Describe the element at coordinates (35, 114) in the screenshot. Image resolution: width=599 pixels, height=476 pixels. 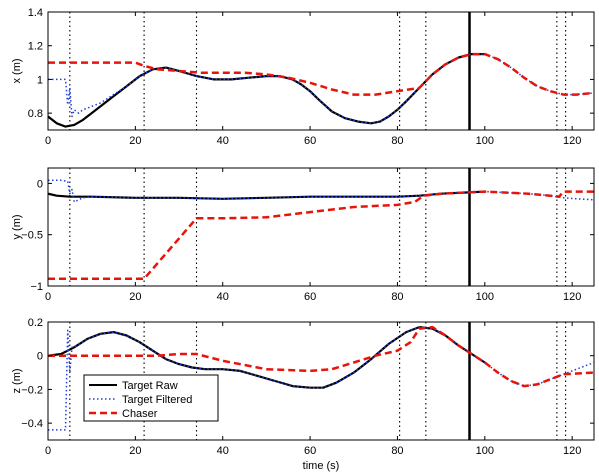
I see `y-tick-label: 0.8` at that location.